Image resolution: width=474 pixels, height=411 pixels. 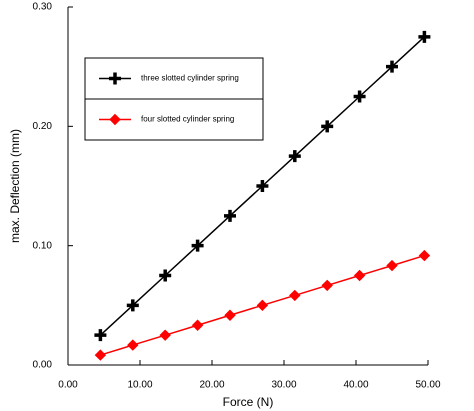 I want to click on x-tick-label: 50.00, so click(x=427, y=385).